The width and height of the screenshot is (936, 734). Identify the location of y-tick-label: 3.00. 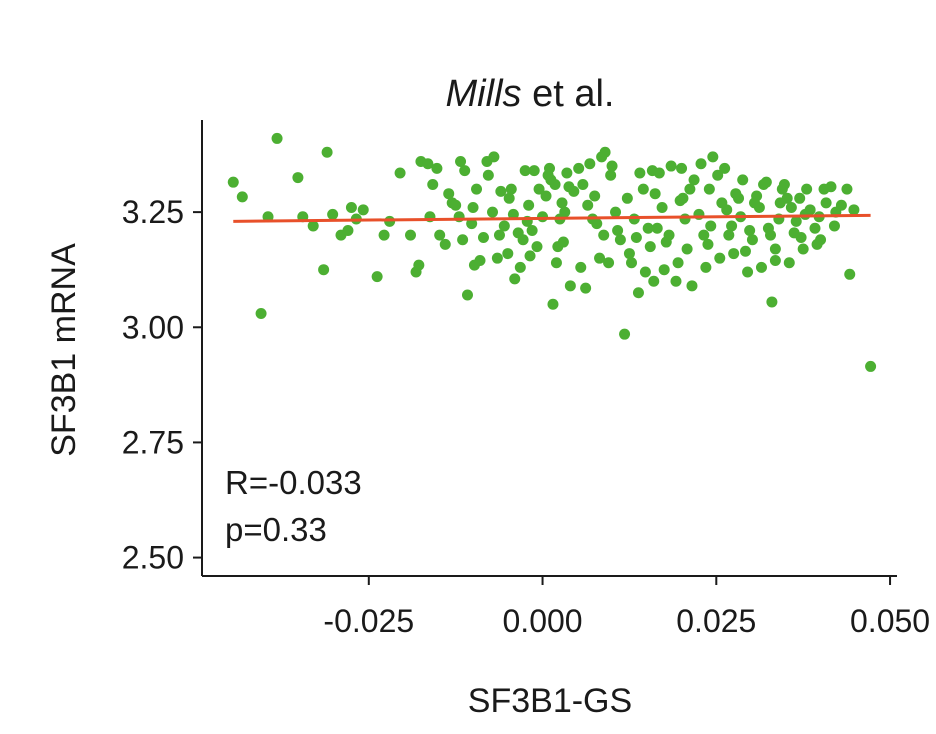
(153, 327).